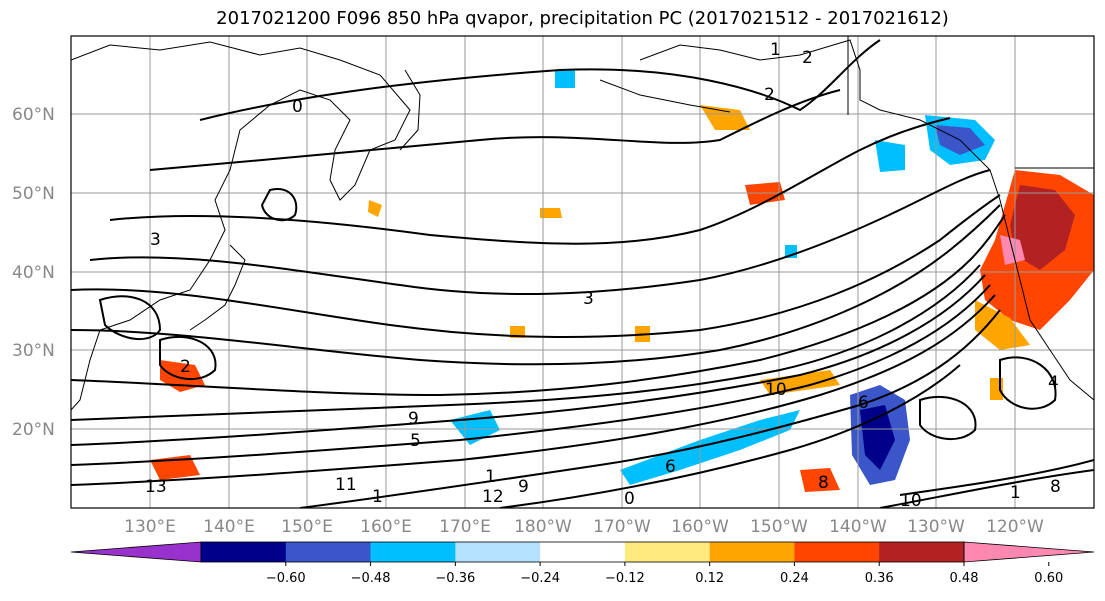 The image size is (1105, 601). Describe the element at coordinates (700, 527) in the screenshot. I see `lon-label: 160°W` at that location.